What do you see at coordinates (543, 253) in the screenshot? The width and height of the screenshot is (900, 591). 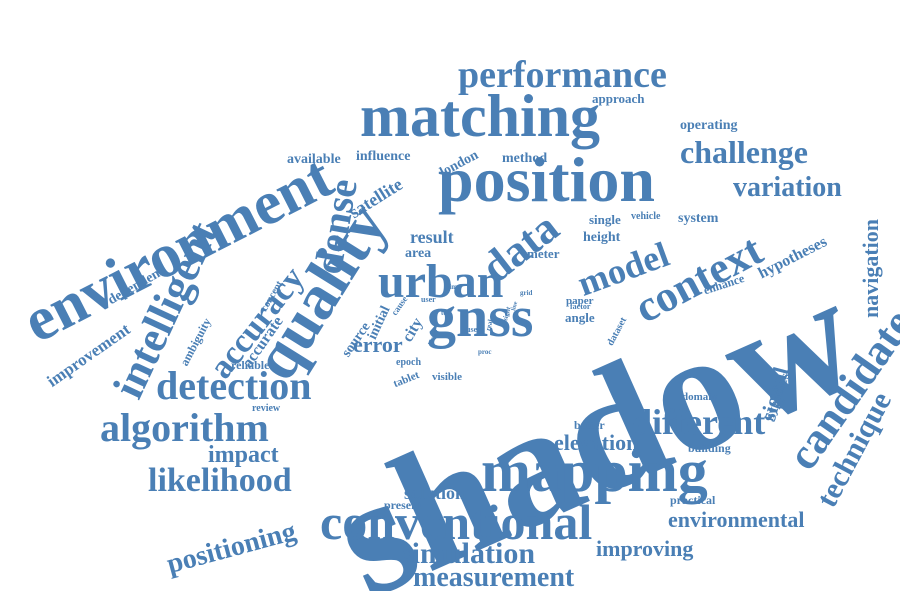 I see `word-meter: meter` at bounding box center [543, 253].